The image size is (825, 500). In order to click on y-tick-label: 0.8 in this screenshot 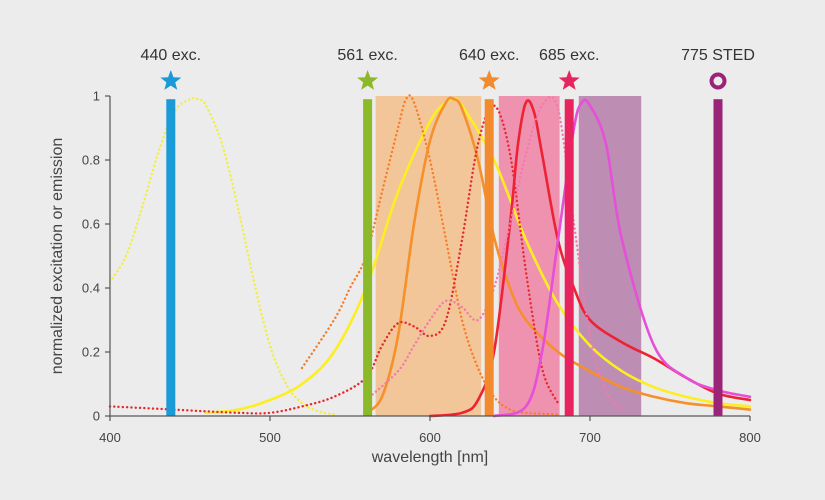, I will do `click(91, 160)`.